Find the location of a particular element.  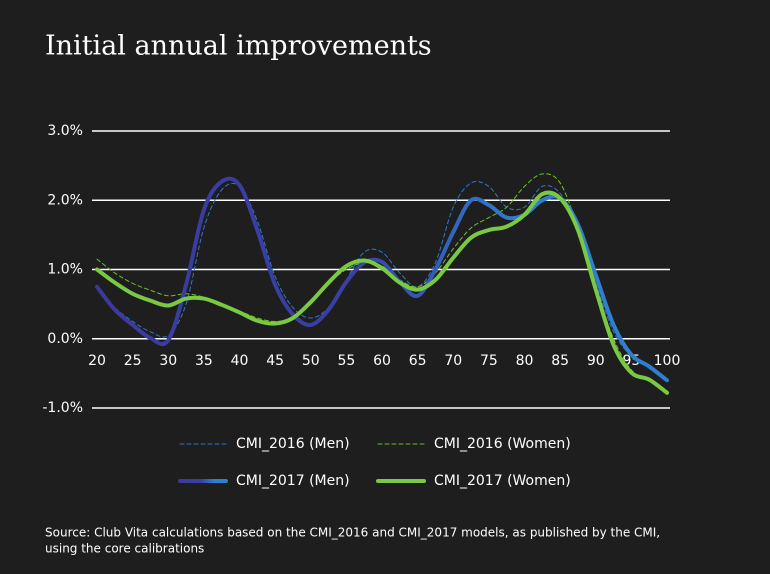

chart-title: Initial annual improvements is located at coordinates (238, 46).